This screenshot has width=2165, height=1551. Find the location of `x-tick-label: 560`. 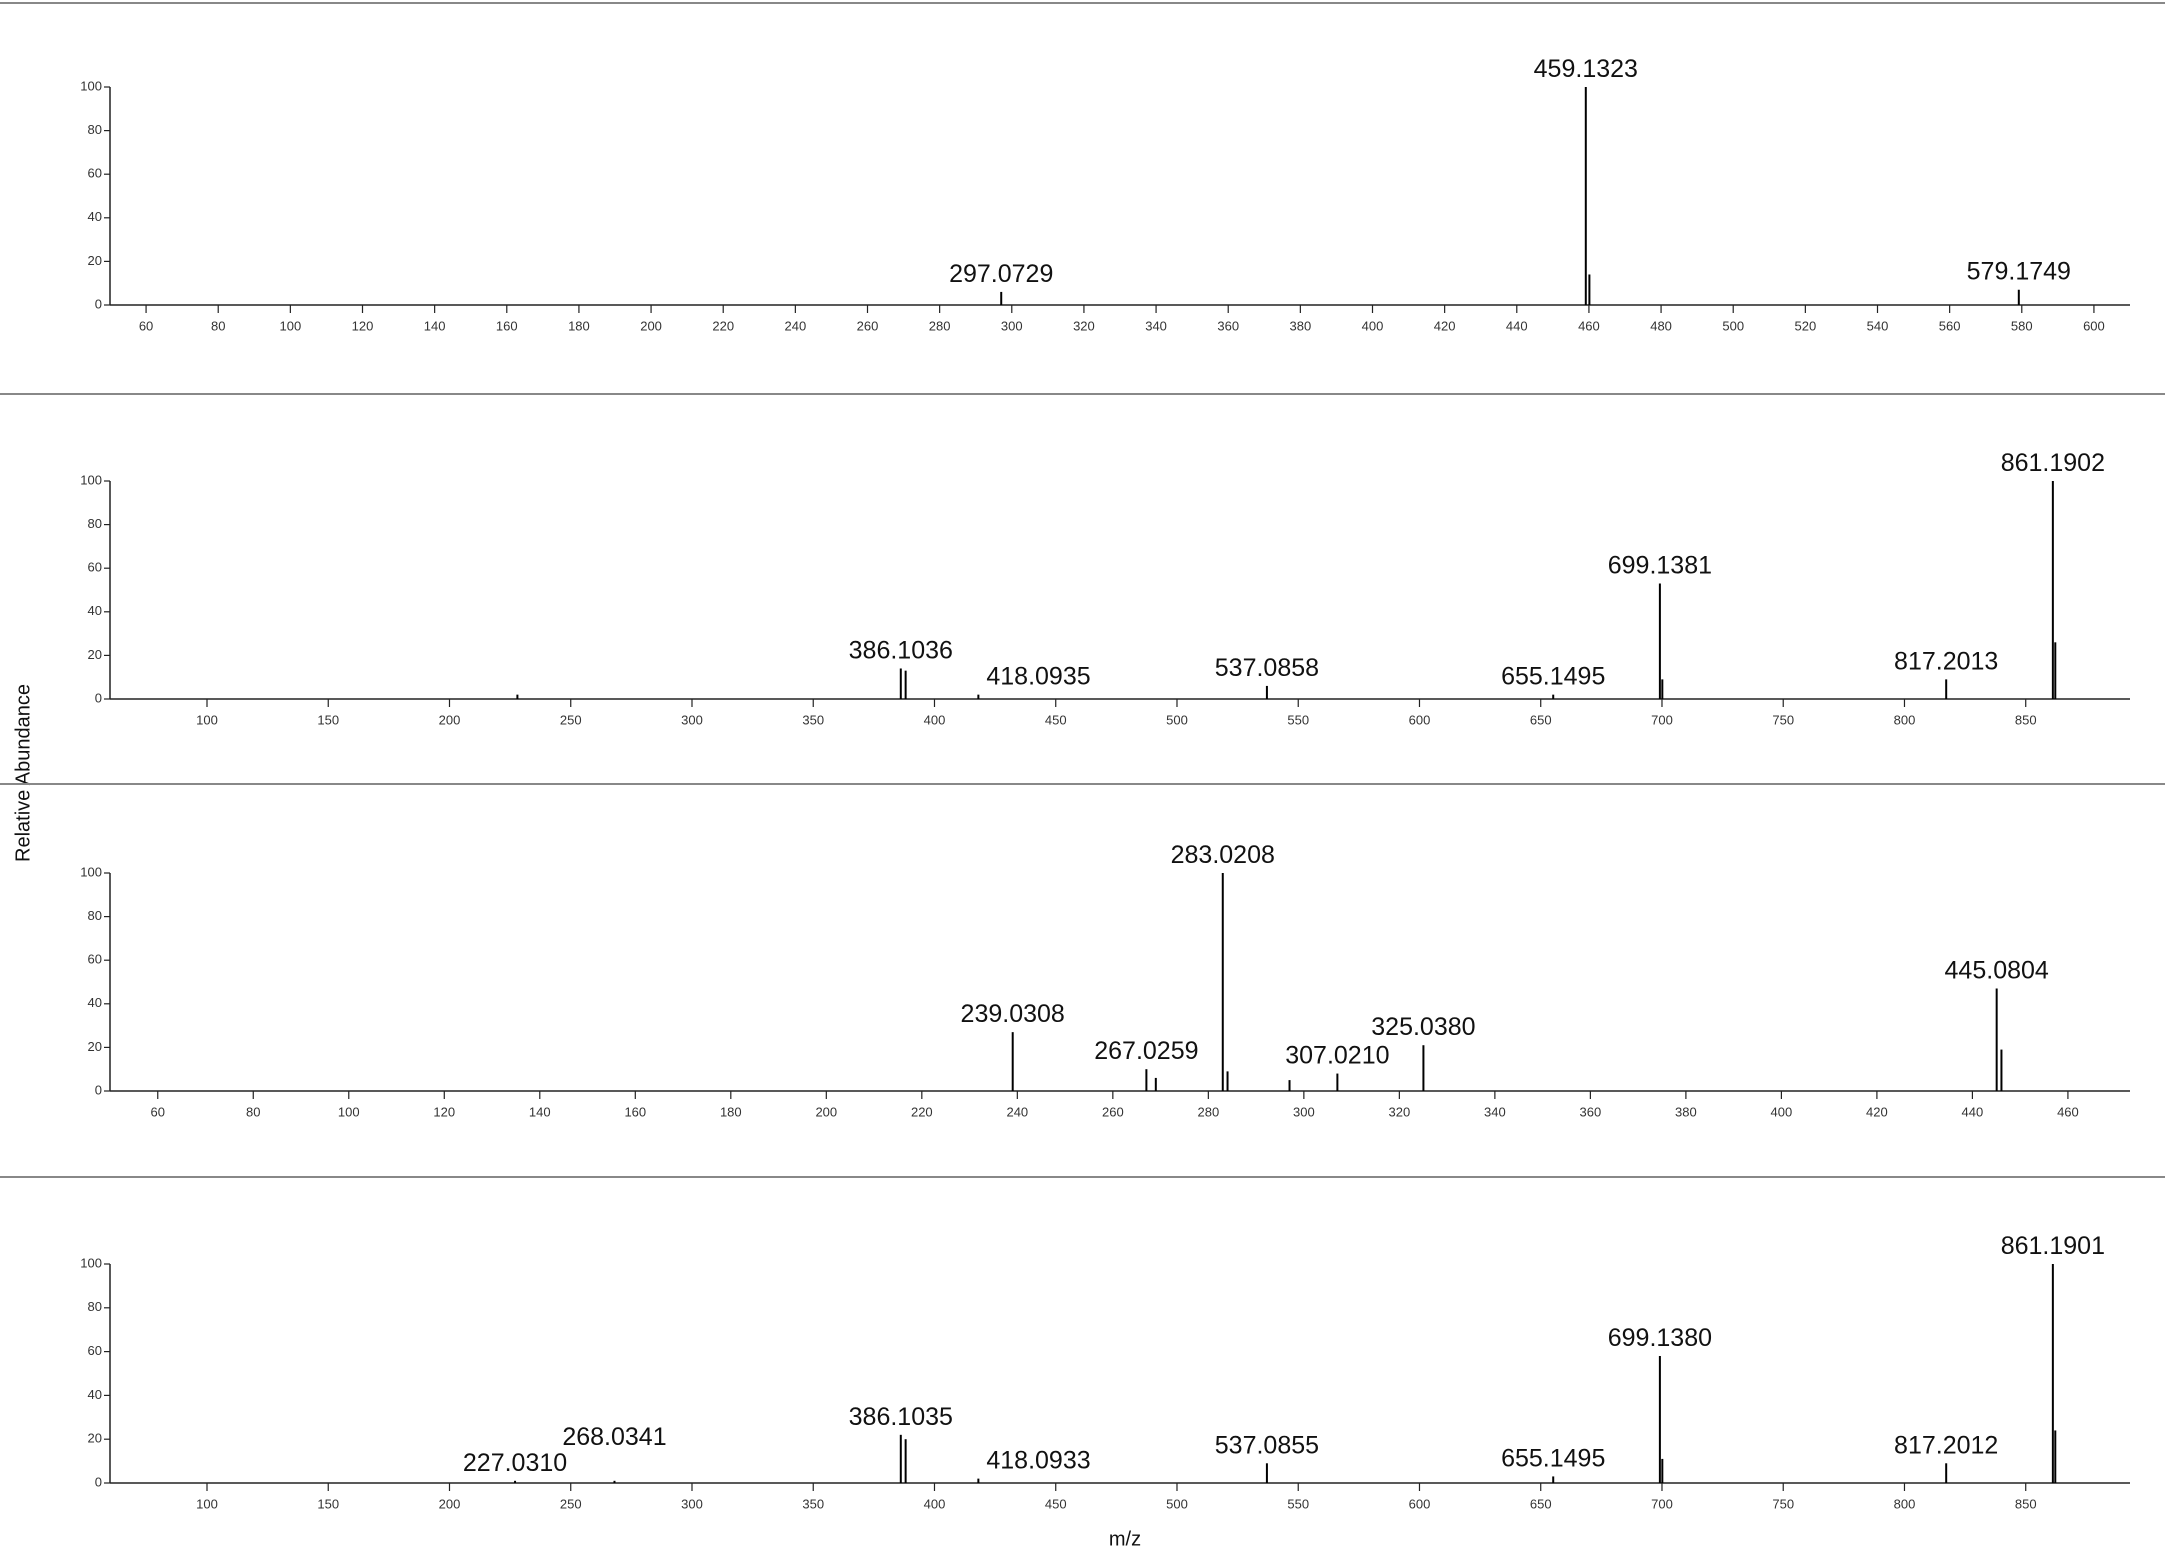

x-tick-label: 560 is located at coordinates (1950, 325).